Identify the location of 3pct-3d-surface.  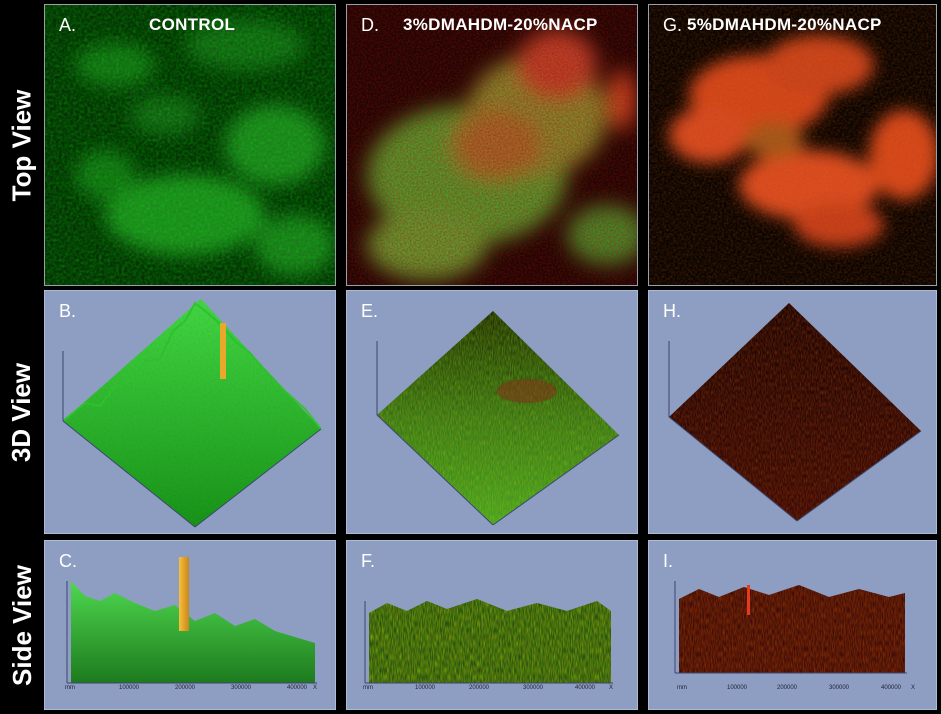
(498, 418).